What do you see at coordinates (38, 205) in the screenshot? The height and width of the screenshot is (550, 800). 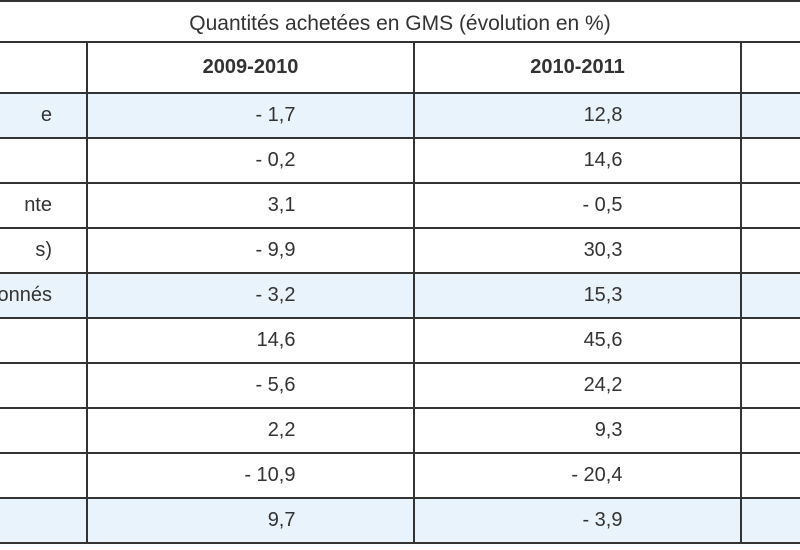 I see `row-label: nte` at bounding box center [38, 205].